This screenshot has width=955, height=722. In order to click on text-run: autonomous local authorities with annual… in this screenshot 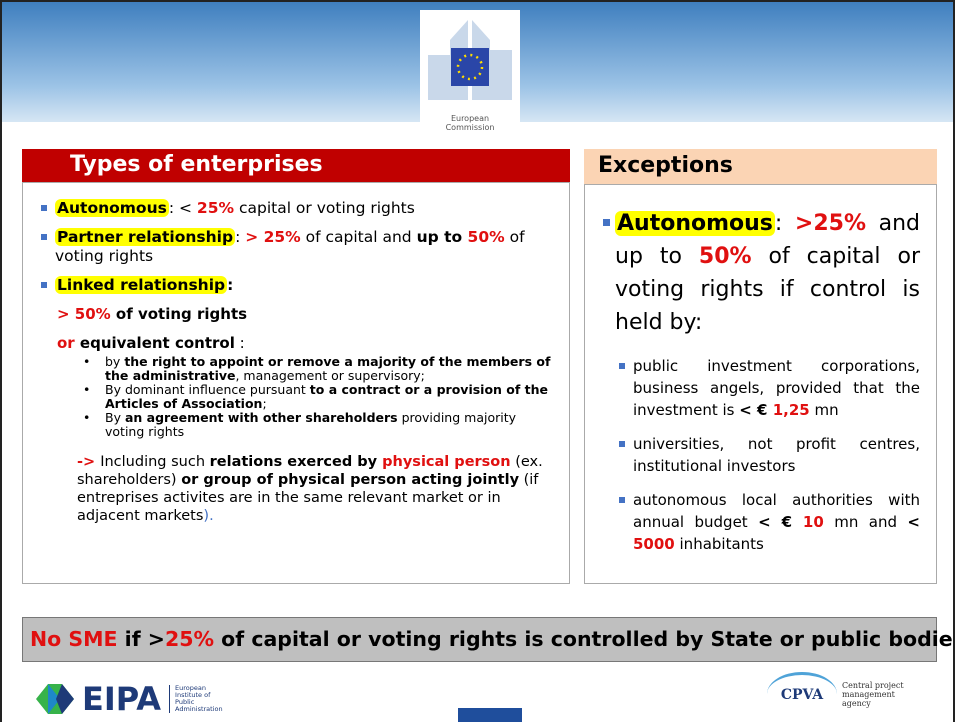, I will do `click(776, 511)`.